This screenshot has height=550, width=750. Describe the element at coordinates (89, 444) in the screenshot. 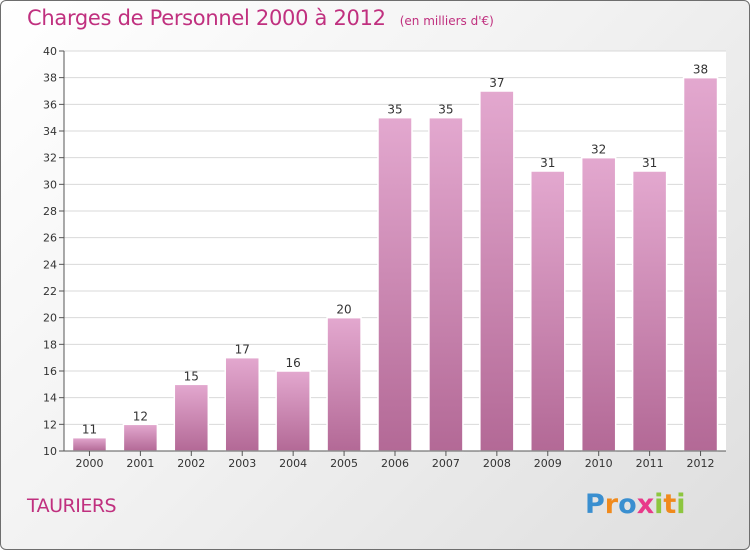

I see `bar-2000` at that location.